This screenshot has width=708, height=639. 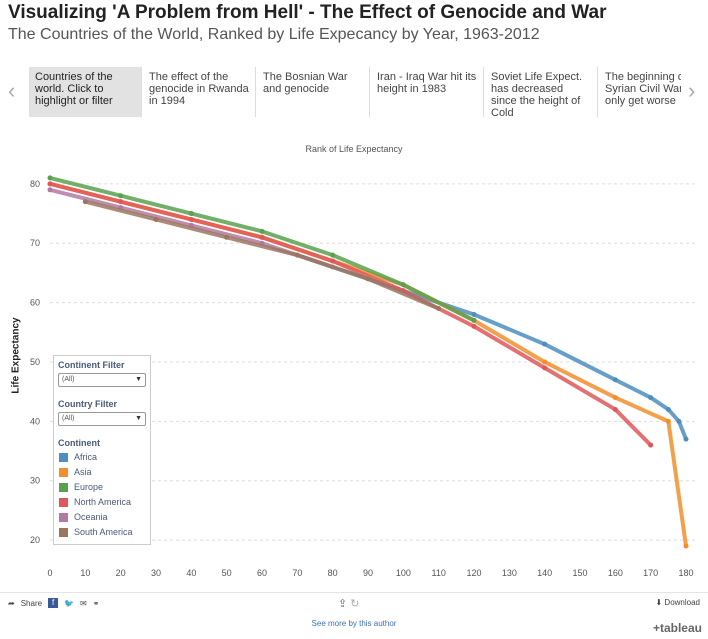 I want to click on revert-icon: ↻, so click(x=355, y=604).